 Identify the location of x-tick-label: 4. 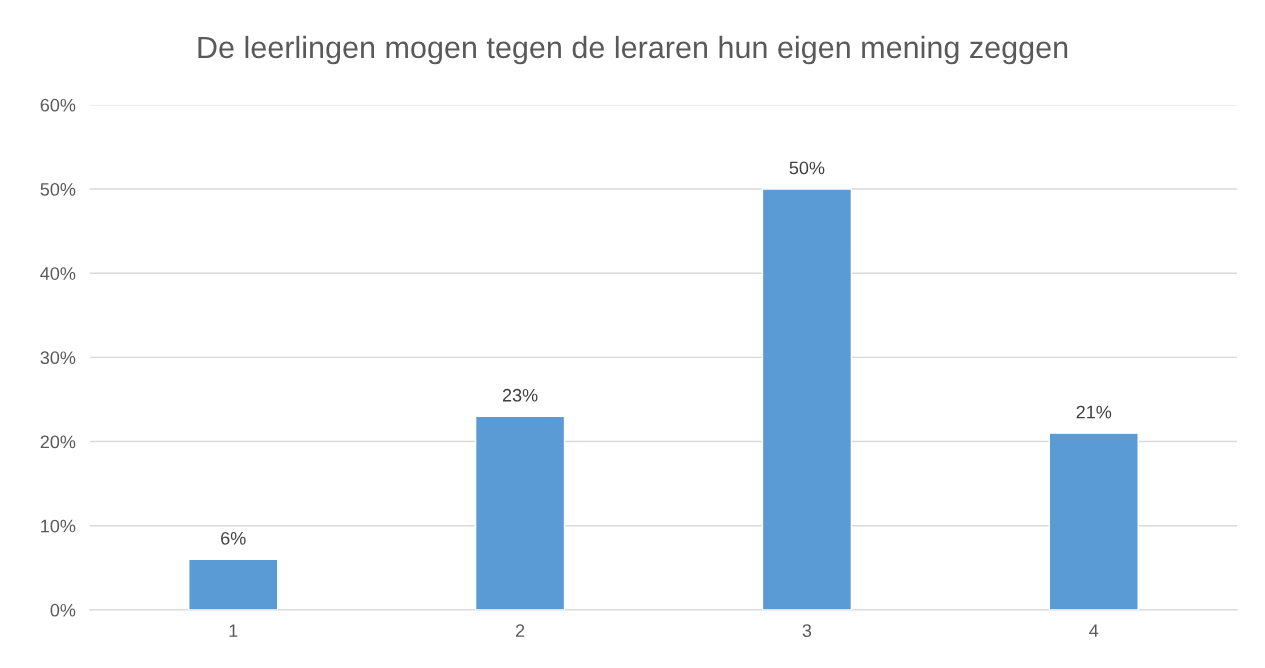
(1094, 630).